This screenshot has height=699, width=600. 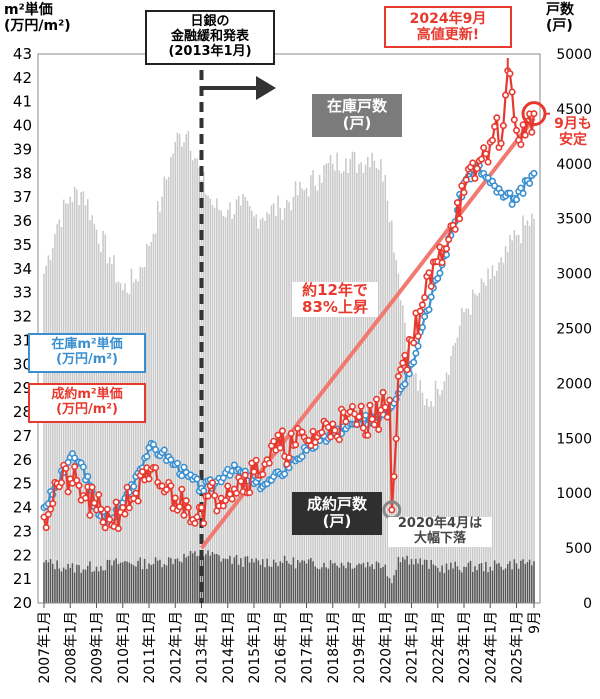 What do you see at coordinates (22, 412) in the screenshot?
I see `y-left-tick: 28` at bounding box center [22, 412].